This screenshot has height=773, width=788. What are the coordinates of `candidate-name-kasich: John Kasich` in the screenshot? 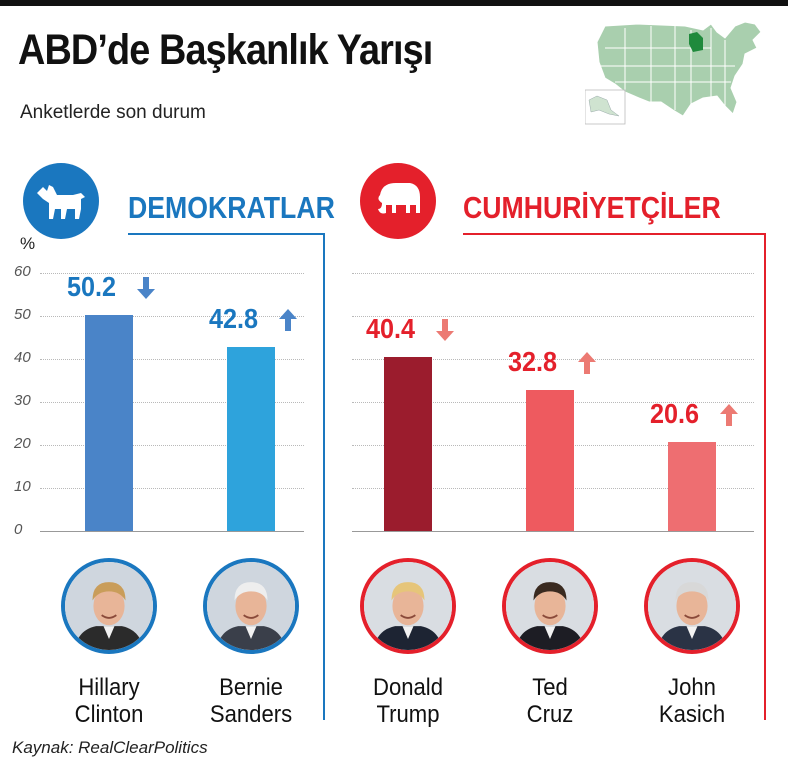 It's located at (692, 701).